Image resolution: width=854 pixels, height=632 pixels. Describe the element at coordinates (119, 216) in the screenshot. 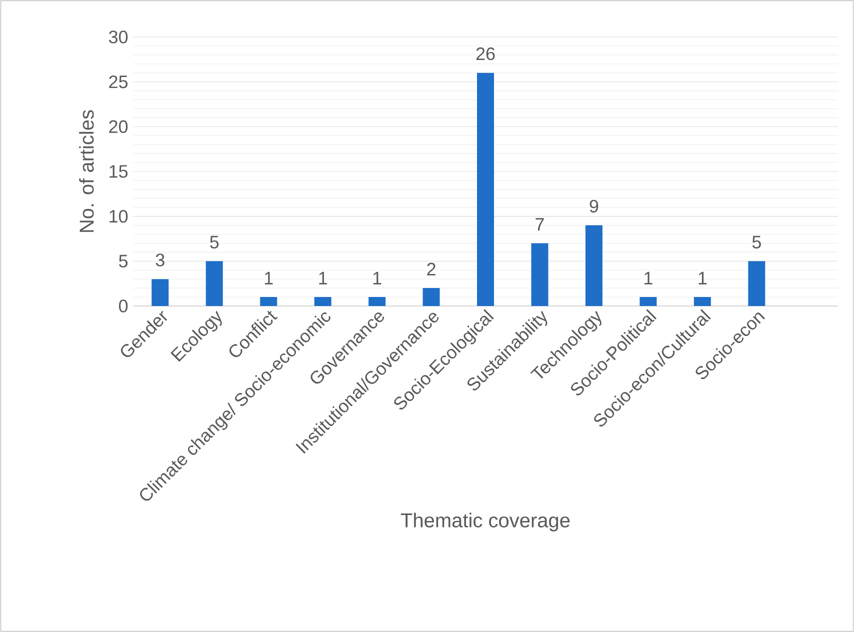

I see `y-tick-label: 10` at that location.